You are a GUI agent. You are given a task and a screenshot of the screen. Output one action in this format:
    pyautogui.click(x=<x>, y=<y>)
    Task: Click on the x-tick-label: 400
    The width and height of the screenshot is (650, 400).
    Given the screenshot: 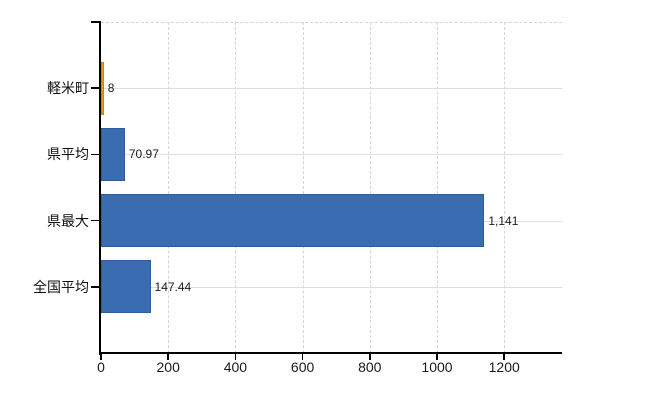 What is the action you would take?
    pyautogui.click(x=235, y=367)
    